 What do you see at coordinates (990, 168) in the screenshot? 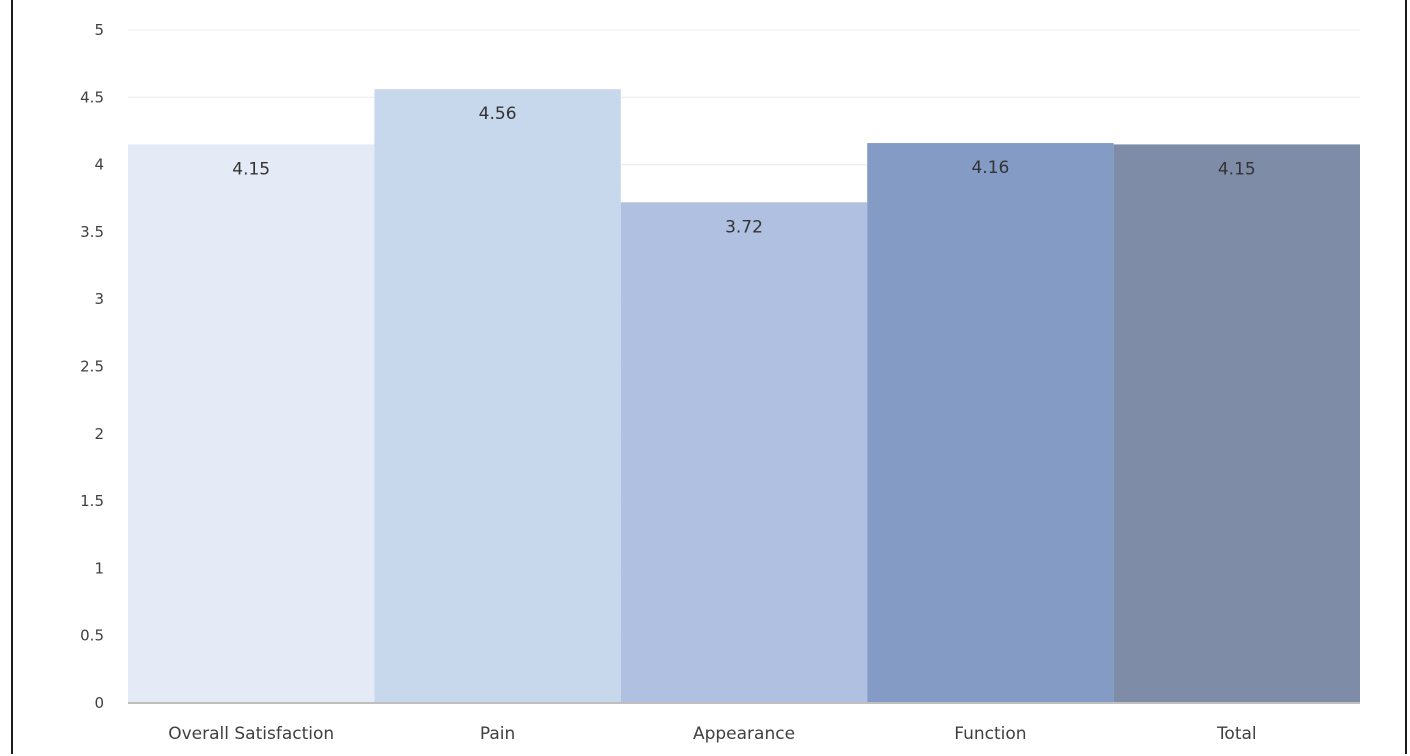
I see `data-label: 4.16` at bounding box center [990, 168].